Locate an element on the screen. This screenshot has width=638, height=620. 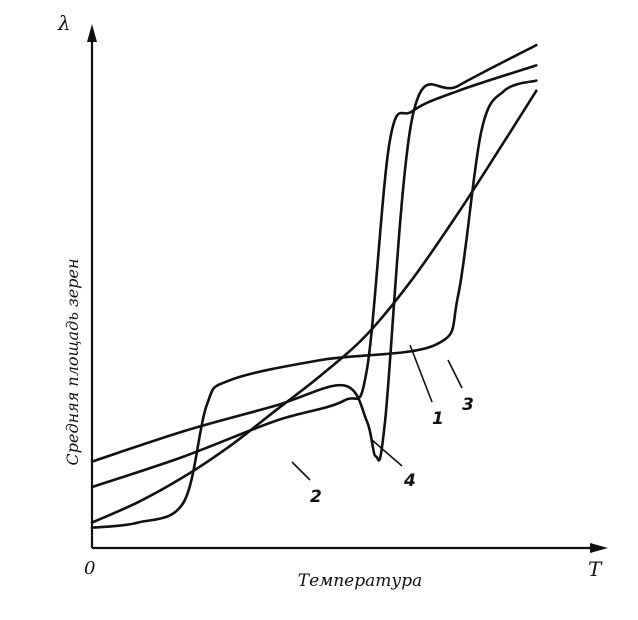
x-axis-label: Температура is located at coordinates (360, 581).